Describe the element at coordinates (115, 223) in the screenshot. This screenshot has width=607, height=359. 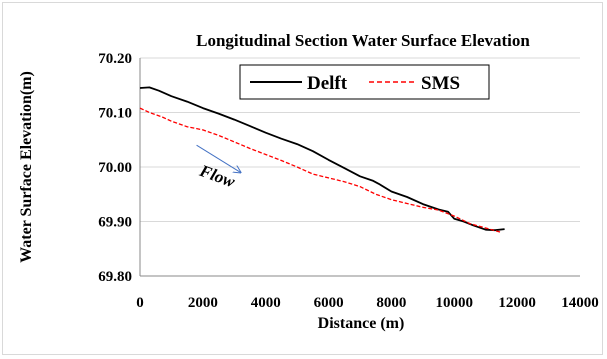
I see `y-tick-label: 69.90` at that location.